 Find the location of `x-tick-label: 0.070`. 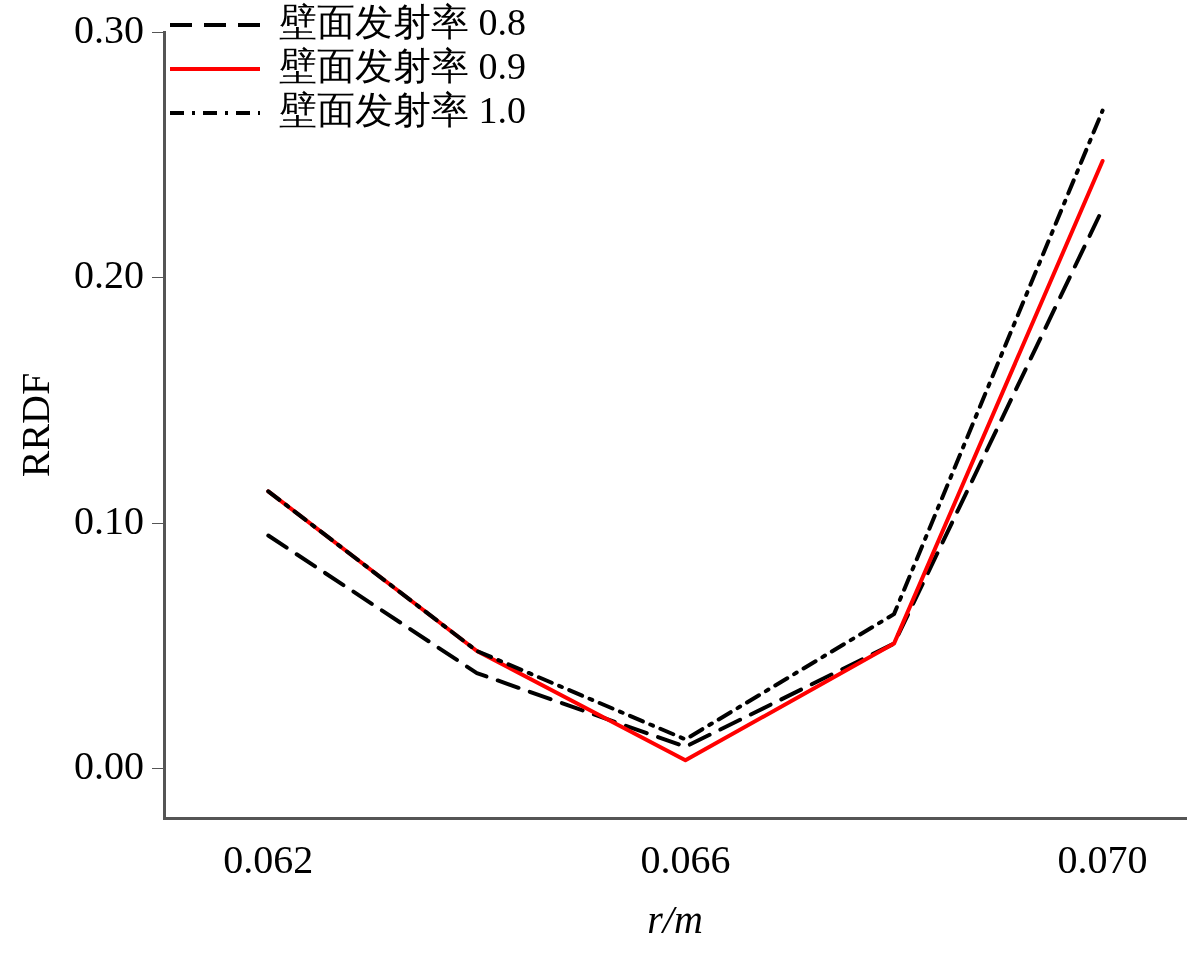

x-tick-label: 0.070 is located at coordinates (1102, 859).